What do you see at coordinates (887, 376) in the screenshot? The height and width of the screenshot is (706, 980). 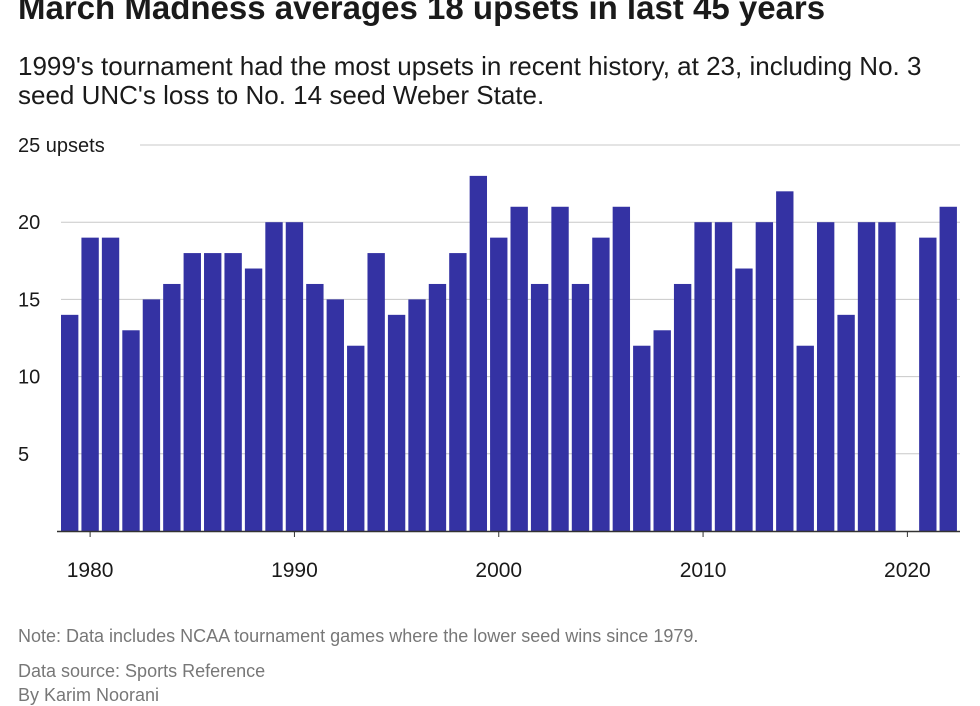 I see `bar-2019` at bounding box center [887, 376].